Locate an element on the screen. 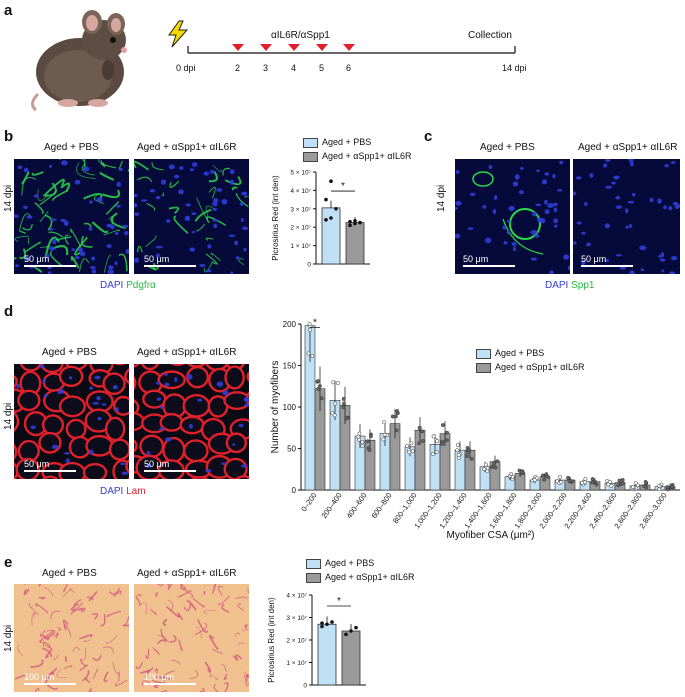 This screenshot has width=685, height=697. panel-e-title-right: Aged + αSpp1+ αIL6R is located at coordinates (187, 573).